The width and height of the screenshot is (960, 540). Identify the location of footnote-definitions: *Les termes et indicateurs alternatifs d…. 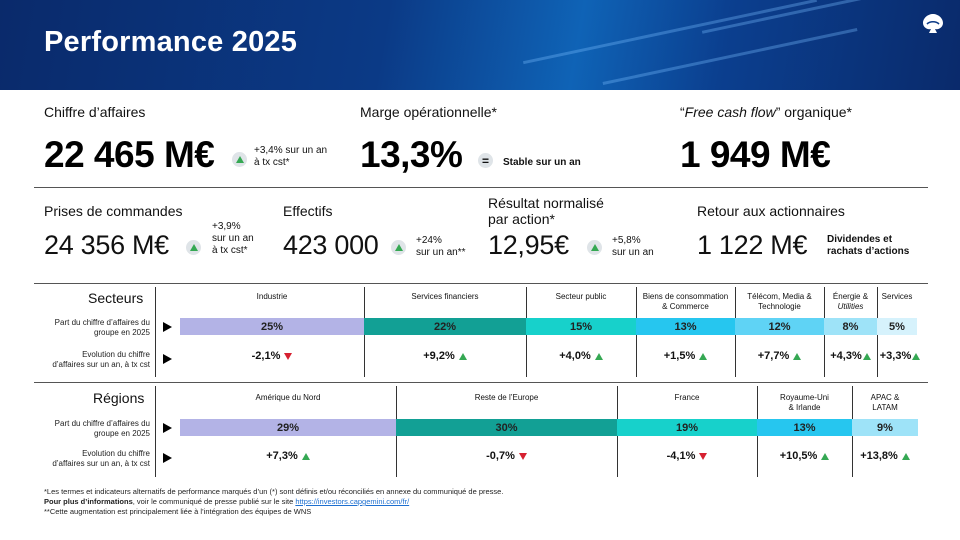
(274, 491).